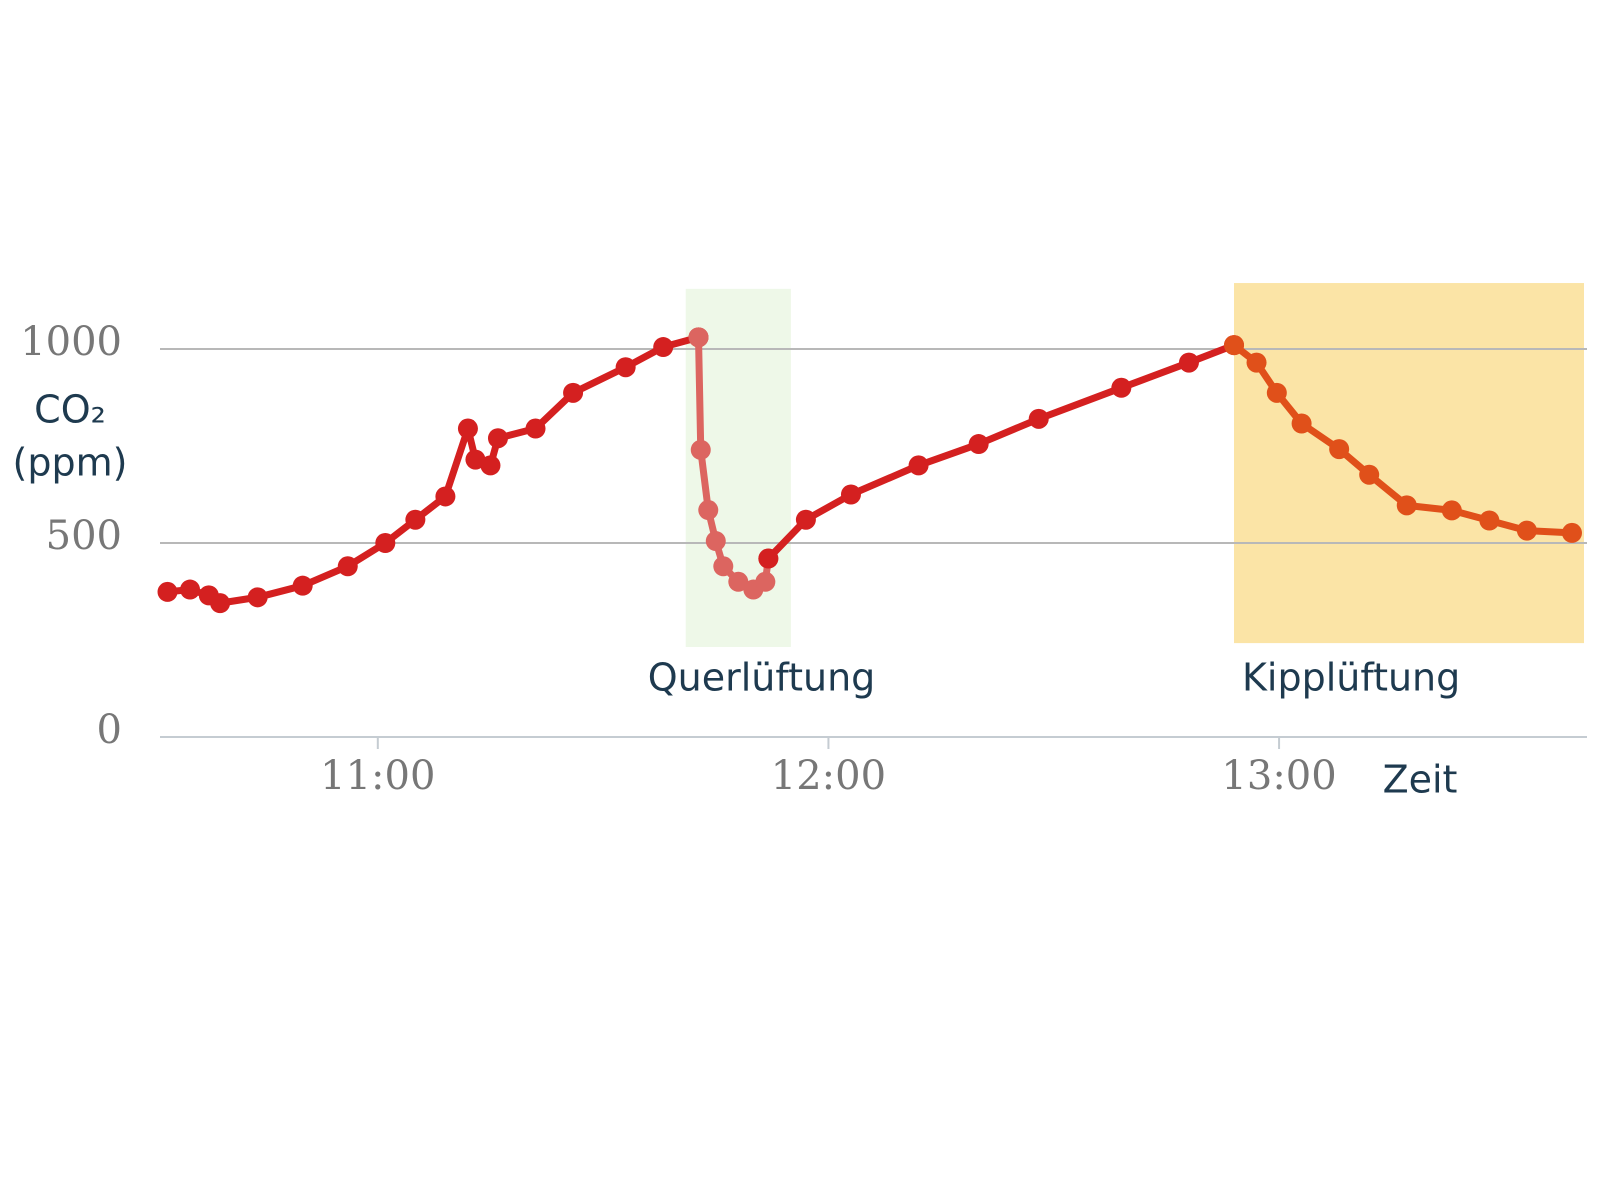  What do you see at coordinates (1420, 780) in the screenshot?
I see `x-axis-label: Zeit` at bounding box center [1420, 780].